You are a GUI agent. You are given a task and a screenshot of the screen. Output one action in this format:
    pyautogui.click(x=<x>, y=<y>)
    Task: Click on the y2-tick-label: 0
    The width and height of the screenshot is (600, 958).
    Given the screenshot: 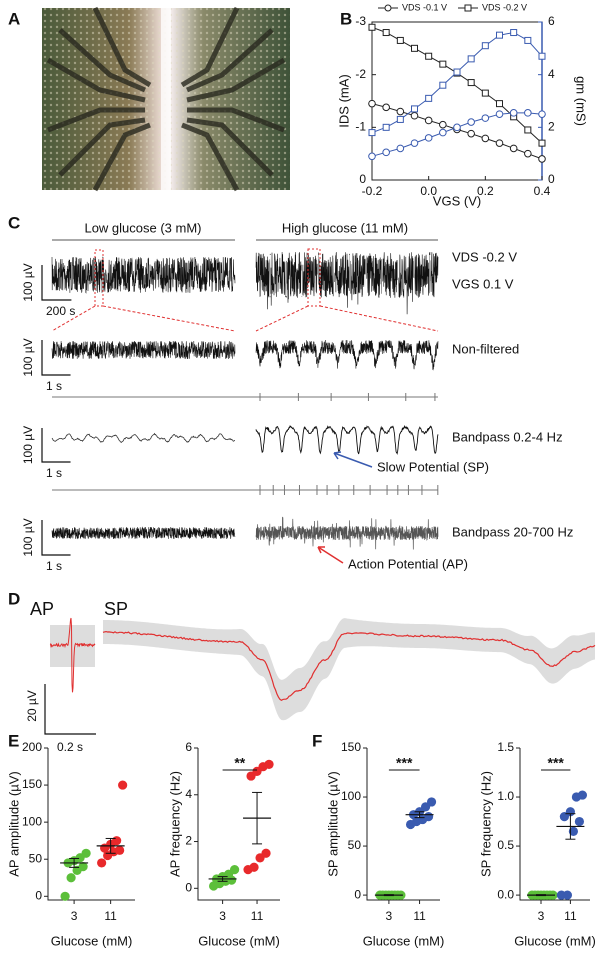 What is the action you would take?
    pyautogui.click(x=551, y=179)
    